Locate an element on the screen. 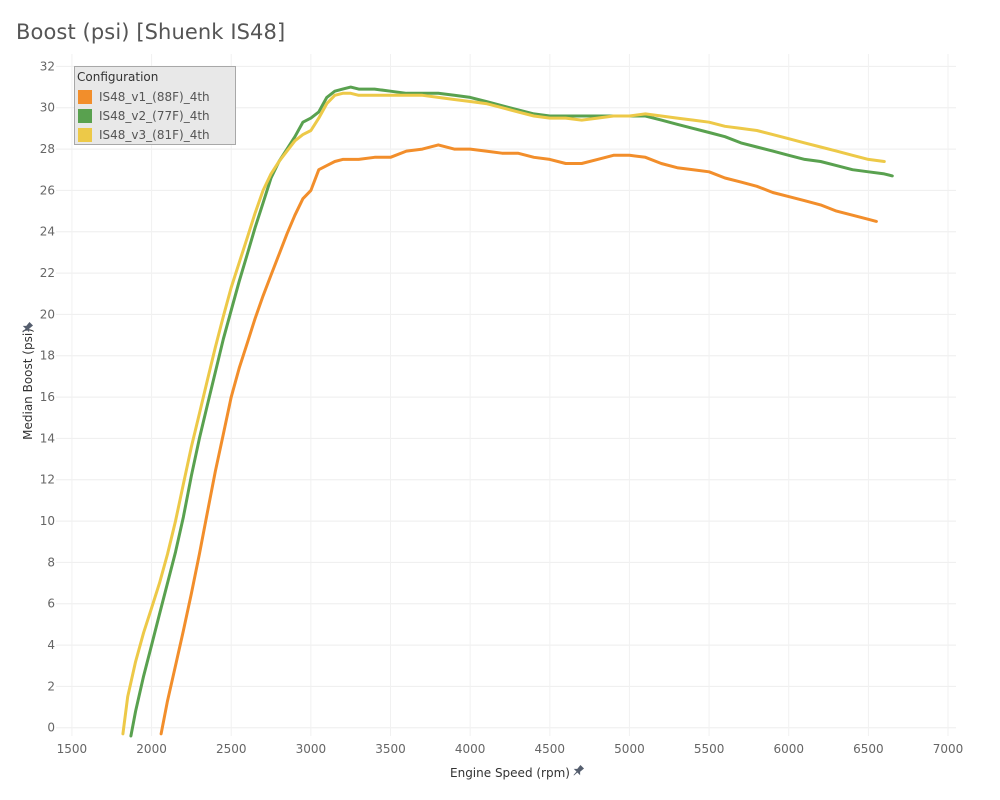 Image resolution: width=1000 pixels, height=800 pixels. legend-item-v2: IS48_v2_(77F)_4th is located at coordinates (144, 116).